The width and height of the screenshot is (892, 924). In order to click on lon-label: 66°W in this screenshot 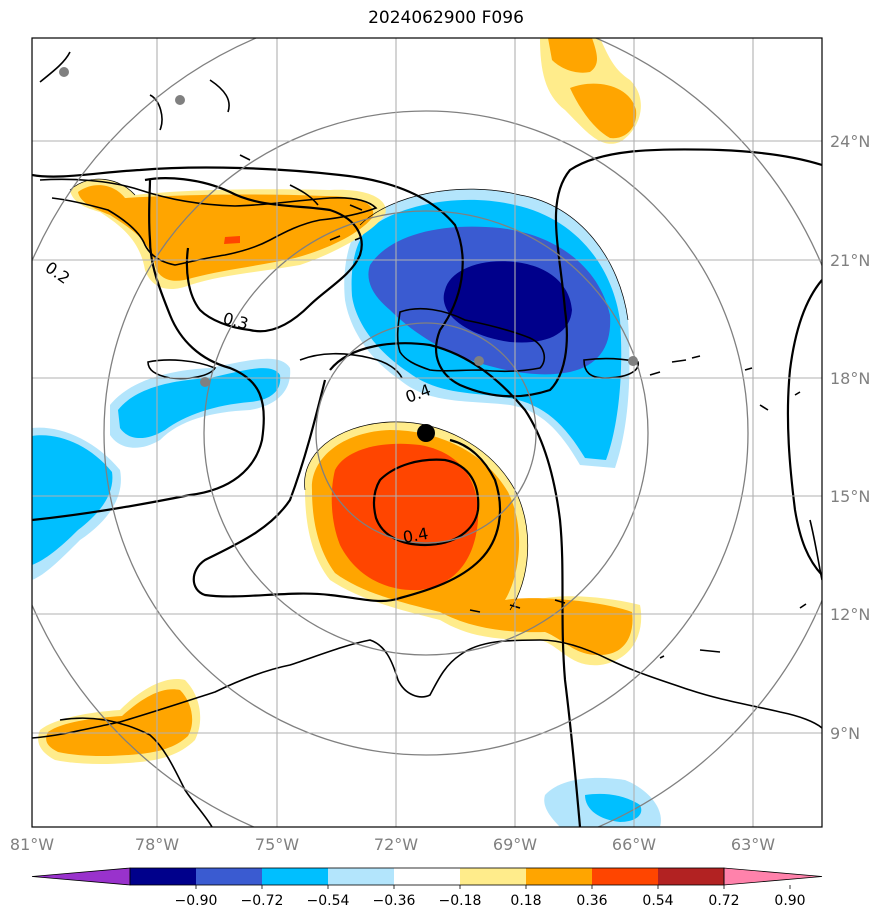, I will do `click(634, 844)`.